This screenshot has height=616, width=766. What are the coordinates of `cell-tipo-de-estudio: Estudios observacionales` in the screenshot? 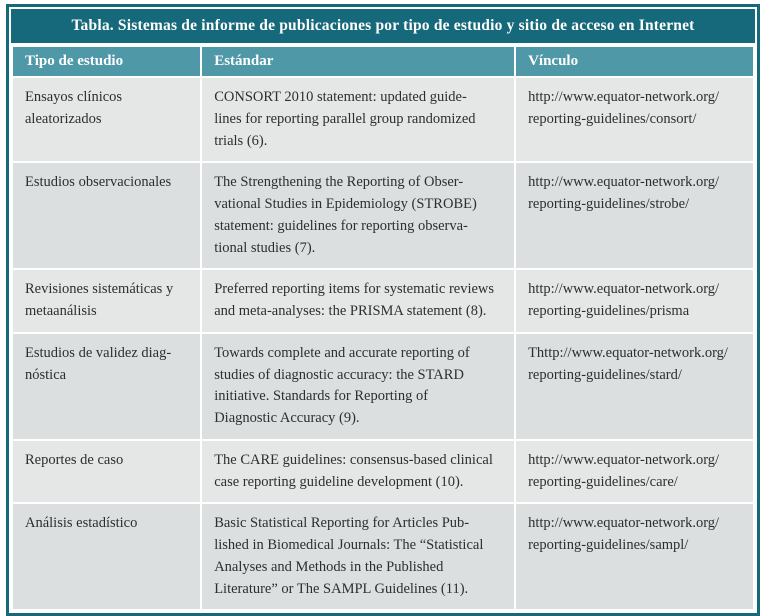 It's located at (106, 216).